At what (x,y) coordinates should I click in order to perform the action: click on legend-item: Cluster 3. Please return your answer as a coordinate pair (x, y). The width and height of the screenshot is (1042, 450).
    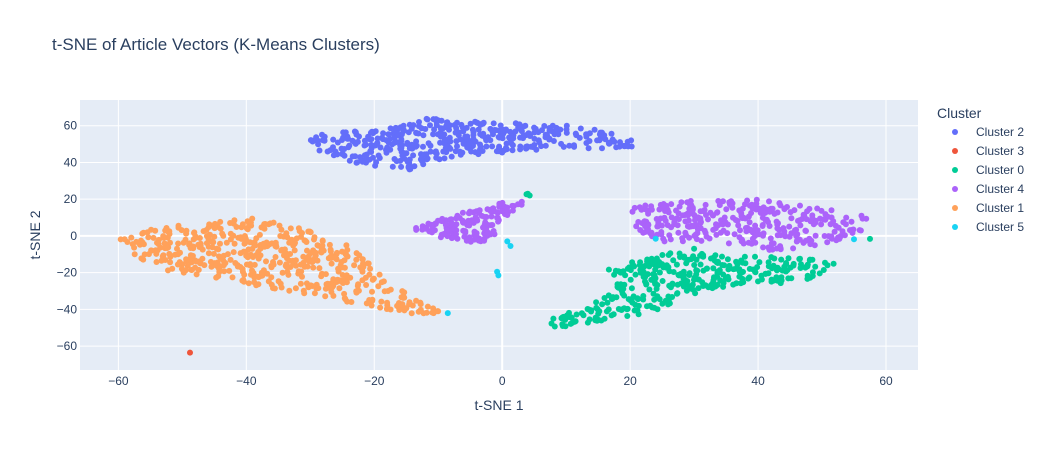
    Looking at the image, I should click on (1000, 151).